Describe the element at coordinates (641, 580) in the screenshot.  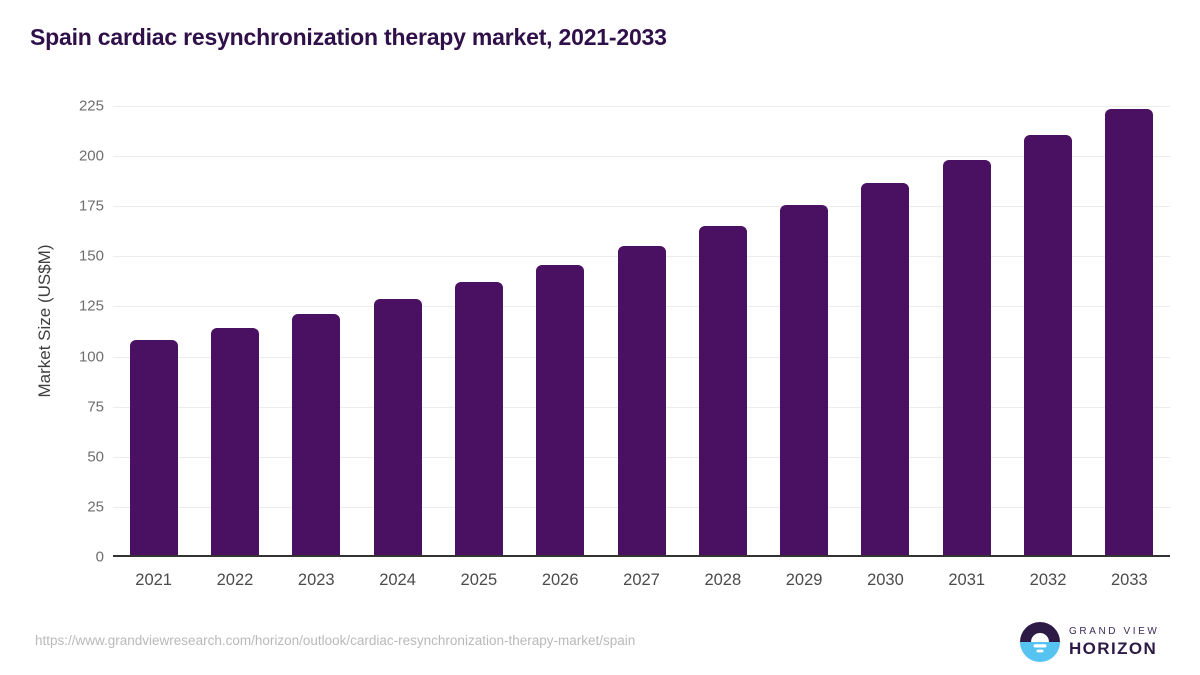
I see `x-tick-label-2027: 2027` at that location.